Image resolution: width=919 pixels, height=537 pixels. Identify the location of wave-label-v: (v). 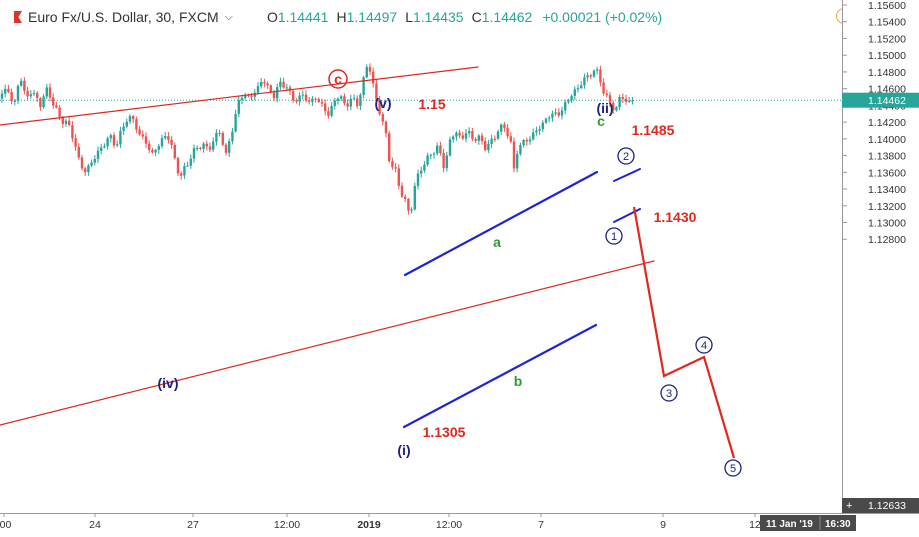
(382, 103).